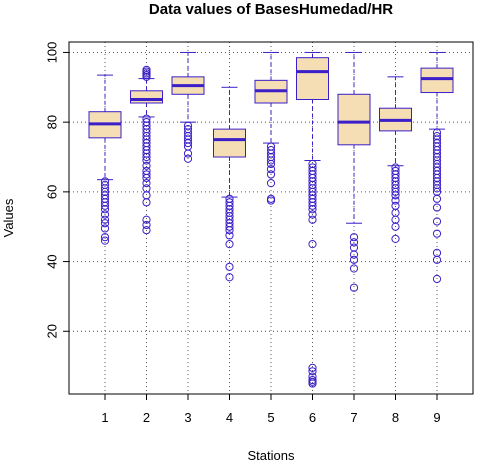 The image size is (483, 473). What do you see at coordinates (187, 417) in the screenshot?
I see `x-tick-label: 3` at bounding box center [187, 417].